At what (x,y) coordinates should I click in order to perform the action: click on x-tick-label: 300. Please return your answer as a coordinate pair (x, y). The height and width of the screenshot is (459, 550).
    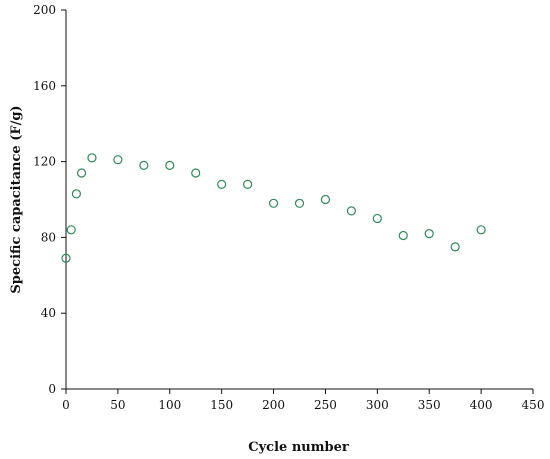
    Looking at the image, I should click on (377, 405).